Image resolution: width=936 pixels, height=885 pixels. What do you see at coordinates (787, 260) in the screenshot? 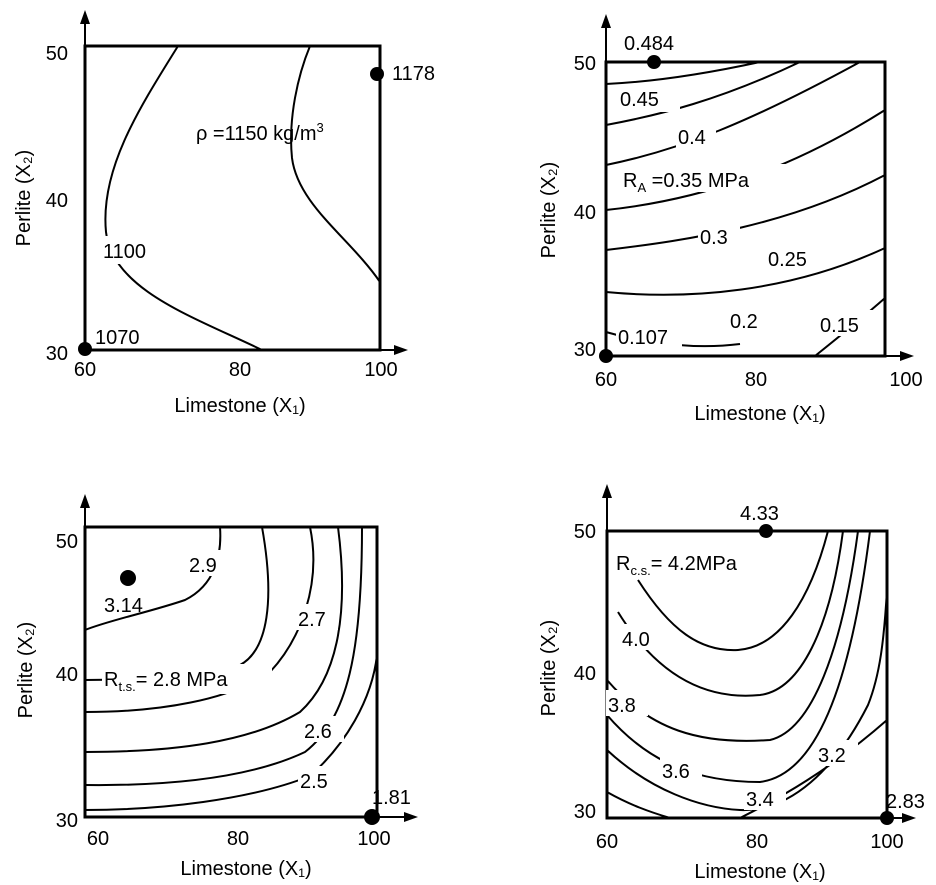
I see `contour-label-0.25: 0.25` at bounding box center [787, 260].